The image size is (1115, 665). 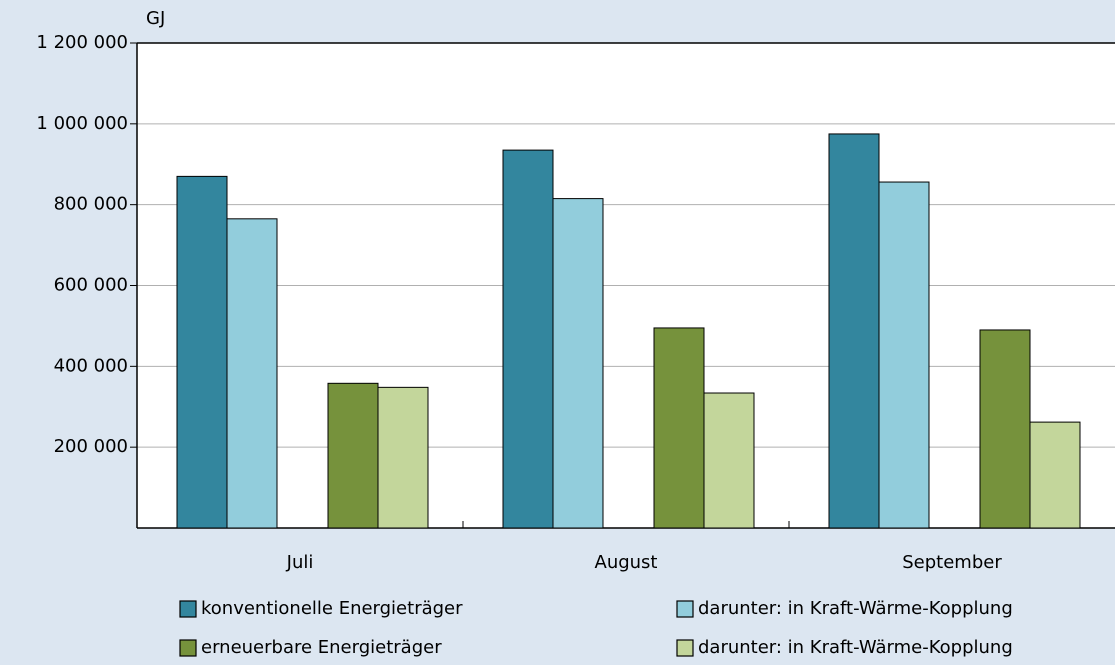 I want to click on y-tick-label: 1 000 000, so click(x=82, y=123).